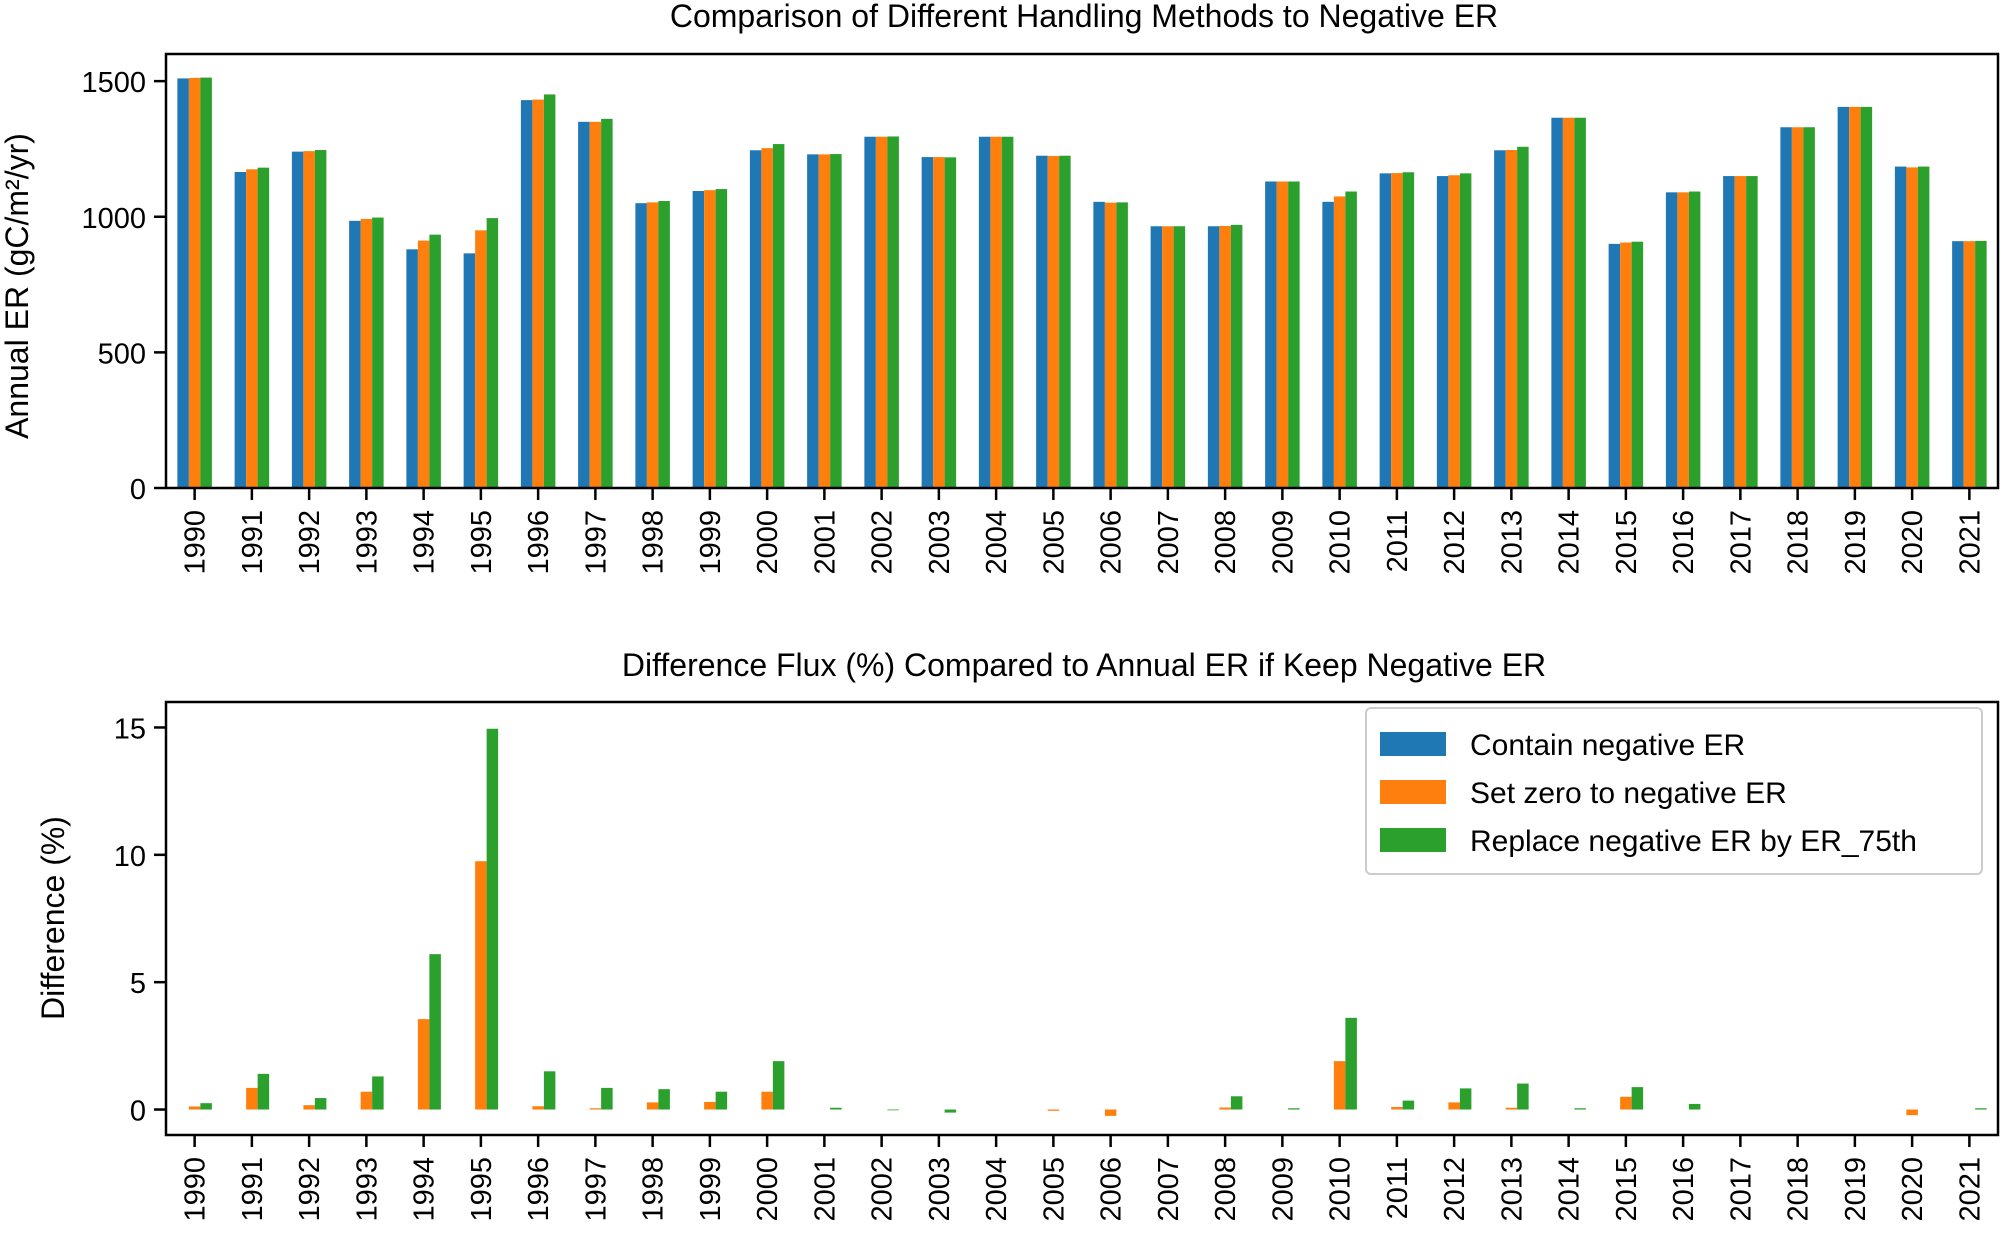 The height and width of the screenshot is (1243, 2002). Describe the element at coordinates (950, 322) in the screenshot. I see `top-bar-replace-2003` at that location.